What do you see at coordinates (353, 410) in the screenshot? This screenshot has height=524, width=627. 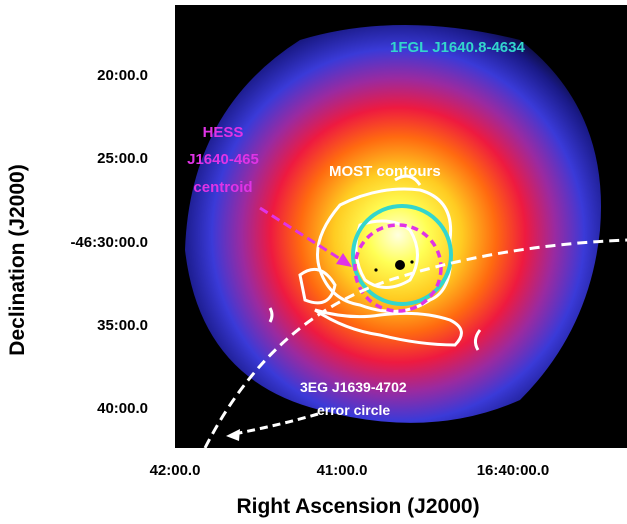 I see `egret-label-line2: error circle` at bounding box center [353, 410].